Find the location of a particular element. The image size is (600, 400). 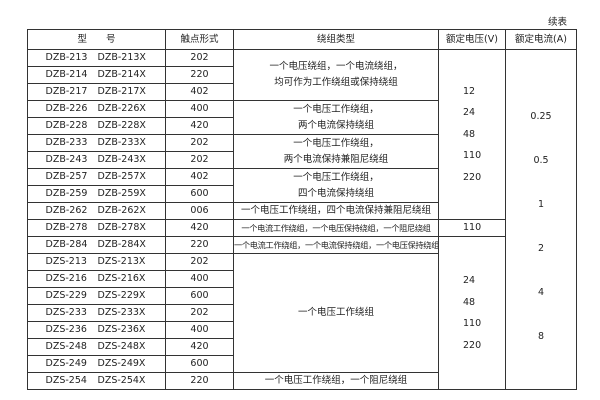

model-name: DZS-213 is located at coordinates (66, 261).